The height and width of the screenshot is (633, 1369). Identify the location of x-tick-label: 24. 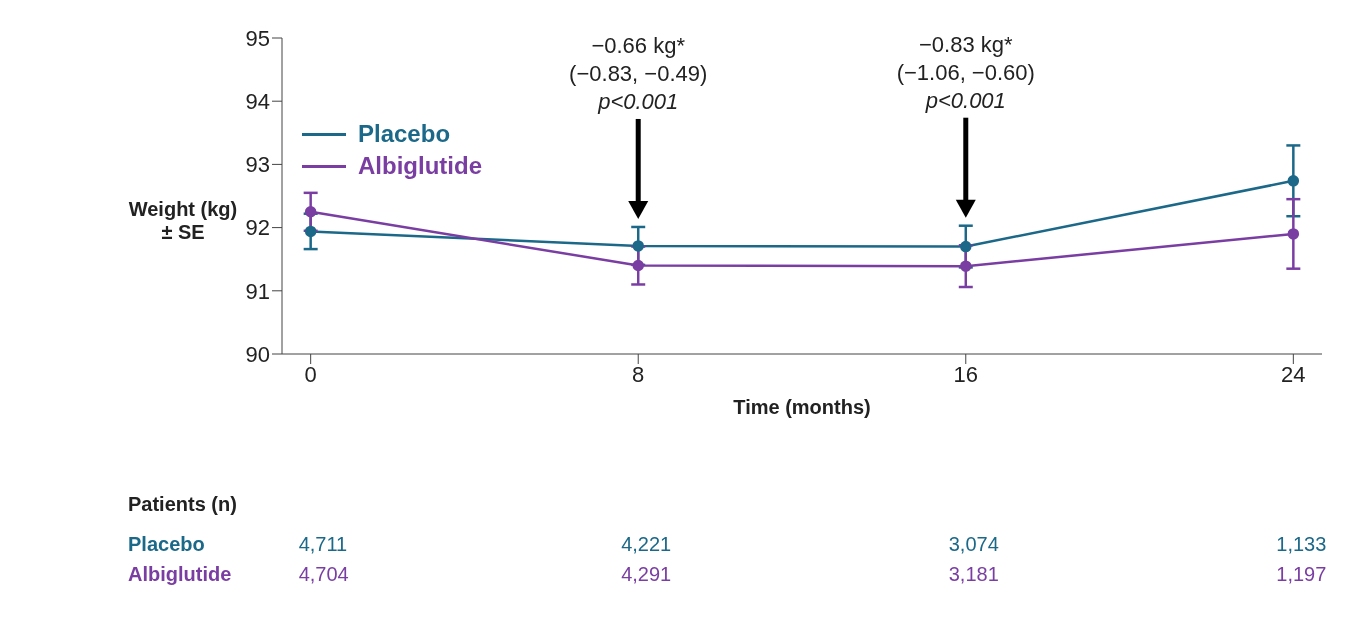
(1293, 374).